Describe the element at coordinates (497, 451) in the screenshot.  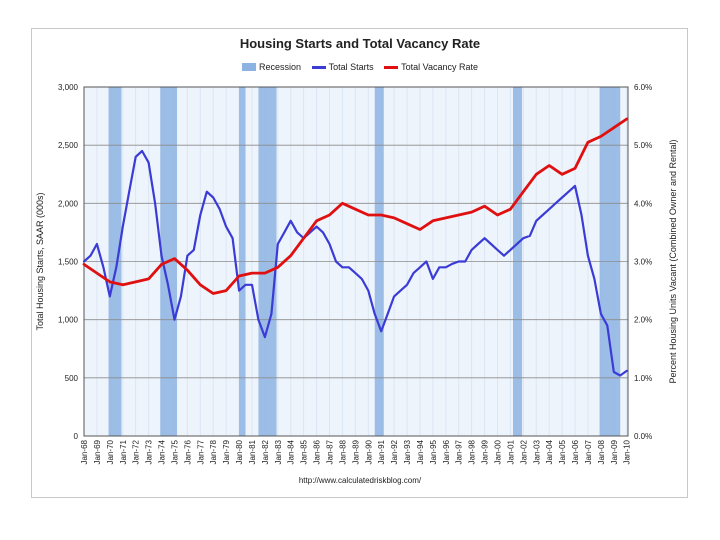
I see `x-tick-label: Jan-00` at that location.